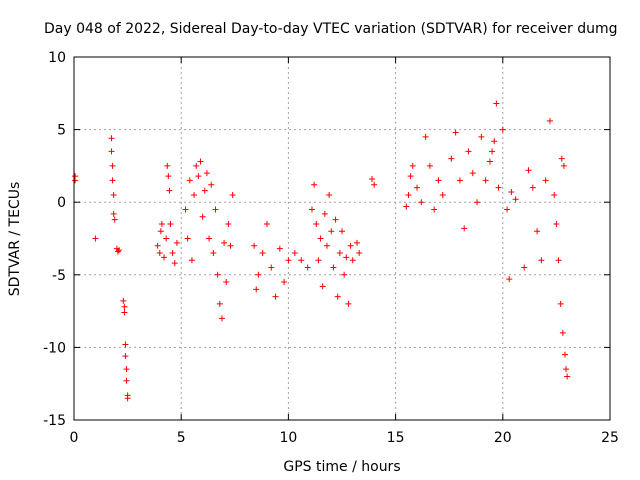 This screenshot has height=480, width=640. Describe the element at coordinates (54, 348) in the screenshot. I see `y-tick-label: -10` at that location.